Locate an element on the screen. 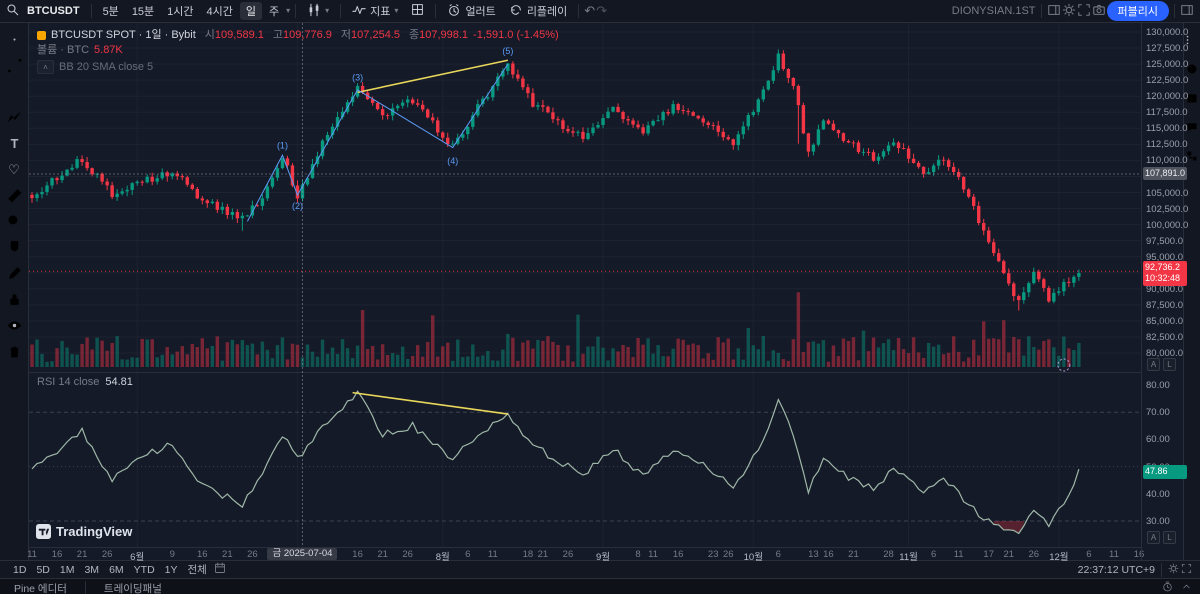 Image resolution: width=1200 pixels, height=594 pixels. range-button-3m: 3M is located at coordinates (92, 569).